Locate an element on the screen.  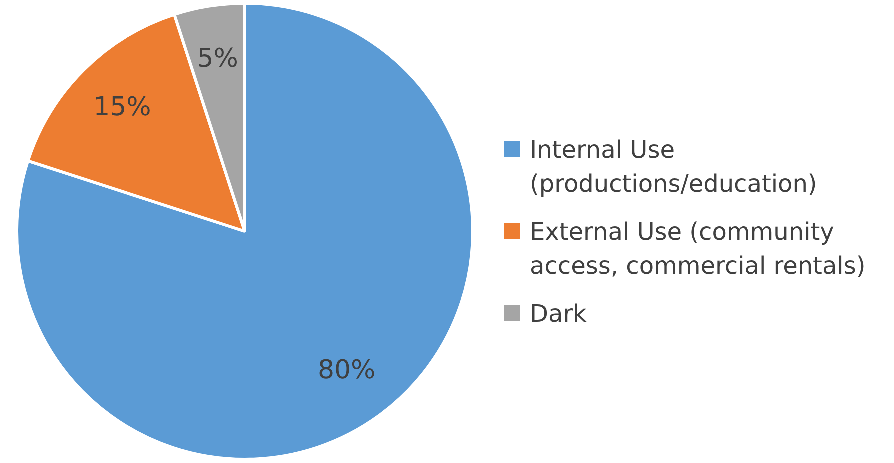
legend-label: Internal Use (productions/education) is located at coordinates (674, 167).